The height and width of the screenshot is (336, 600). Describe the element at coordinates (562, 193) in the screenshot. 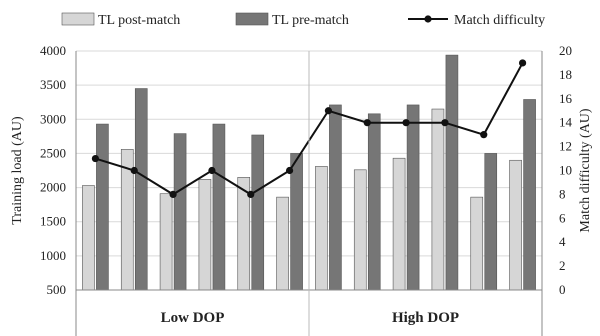

I see `y2-tick-label: 8` at that location.